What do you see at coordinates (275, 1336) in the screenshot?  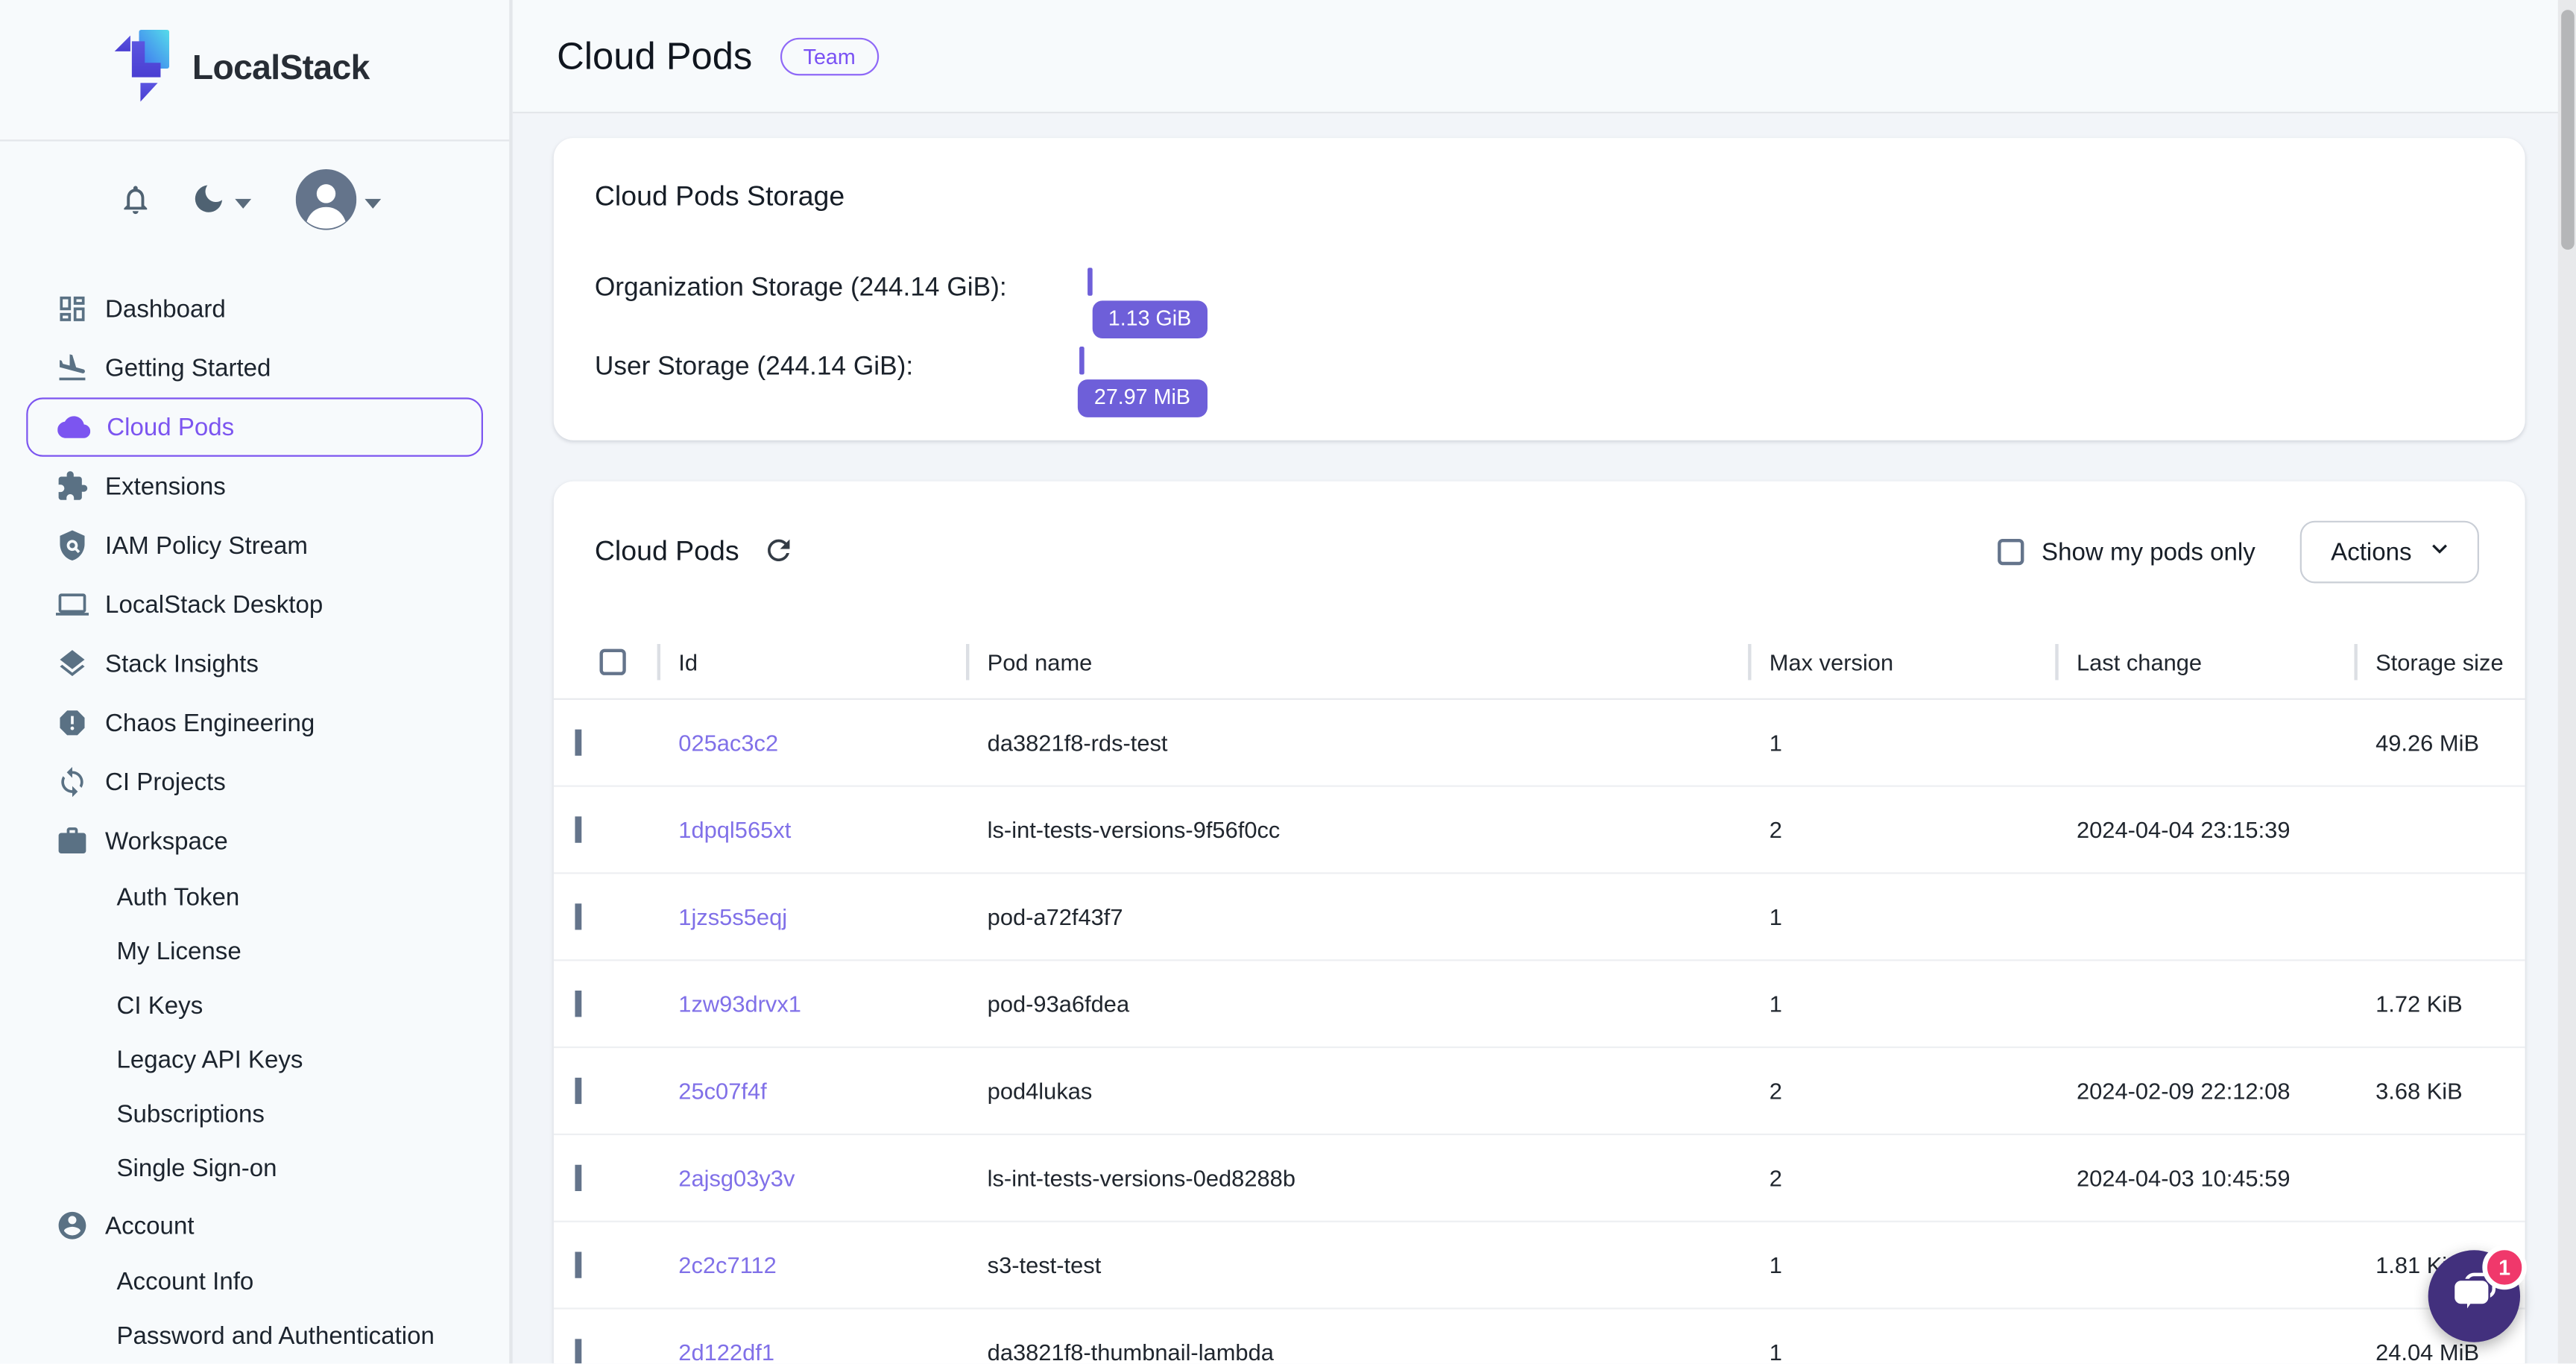 I see `sidebar-item-label: Password and Authentication` at bounding box center [275, 1336].